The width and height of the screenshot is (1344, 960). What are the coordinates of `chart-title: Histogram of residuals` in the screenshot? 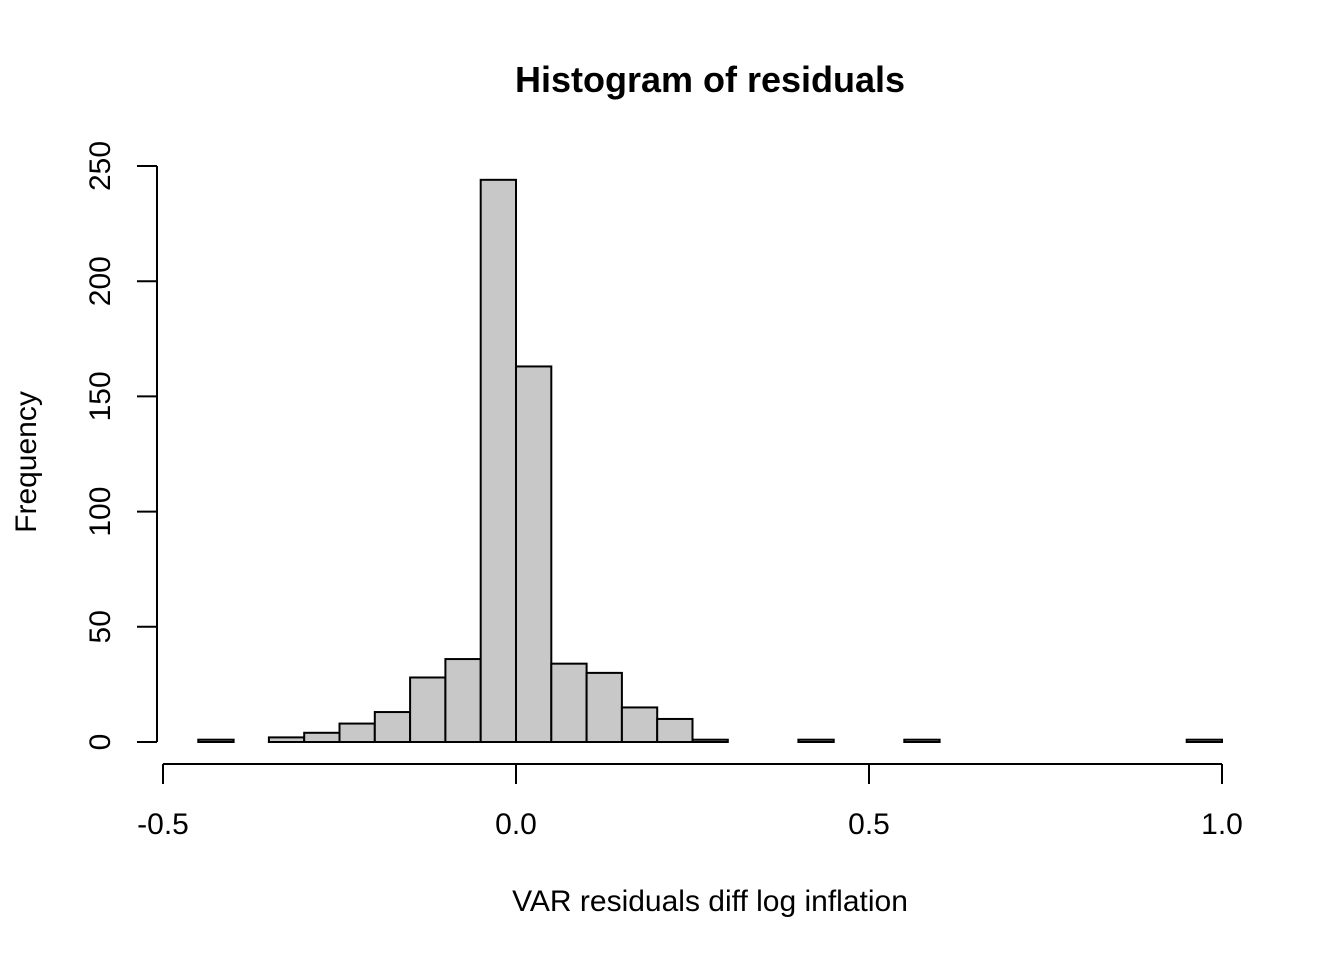 It's located at (710, 79).